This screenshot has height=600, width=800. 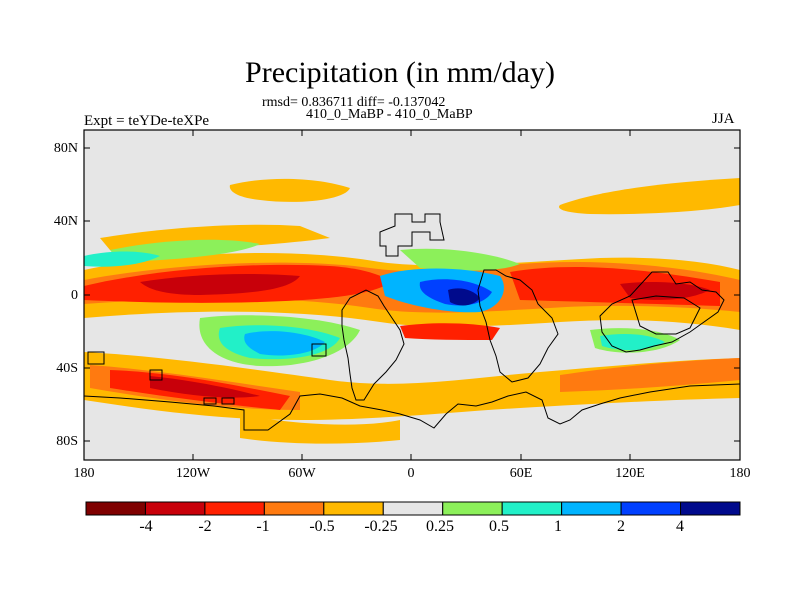 I want to click on experiment-label: Expt = teYDe-teXPe, so click(x=147, y=121).